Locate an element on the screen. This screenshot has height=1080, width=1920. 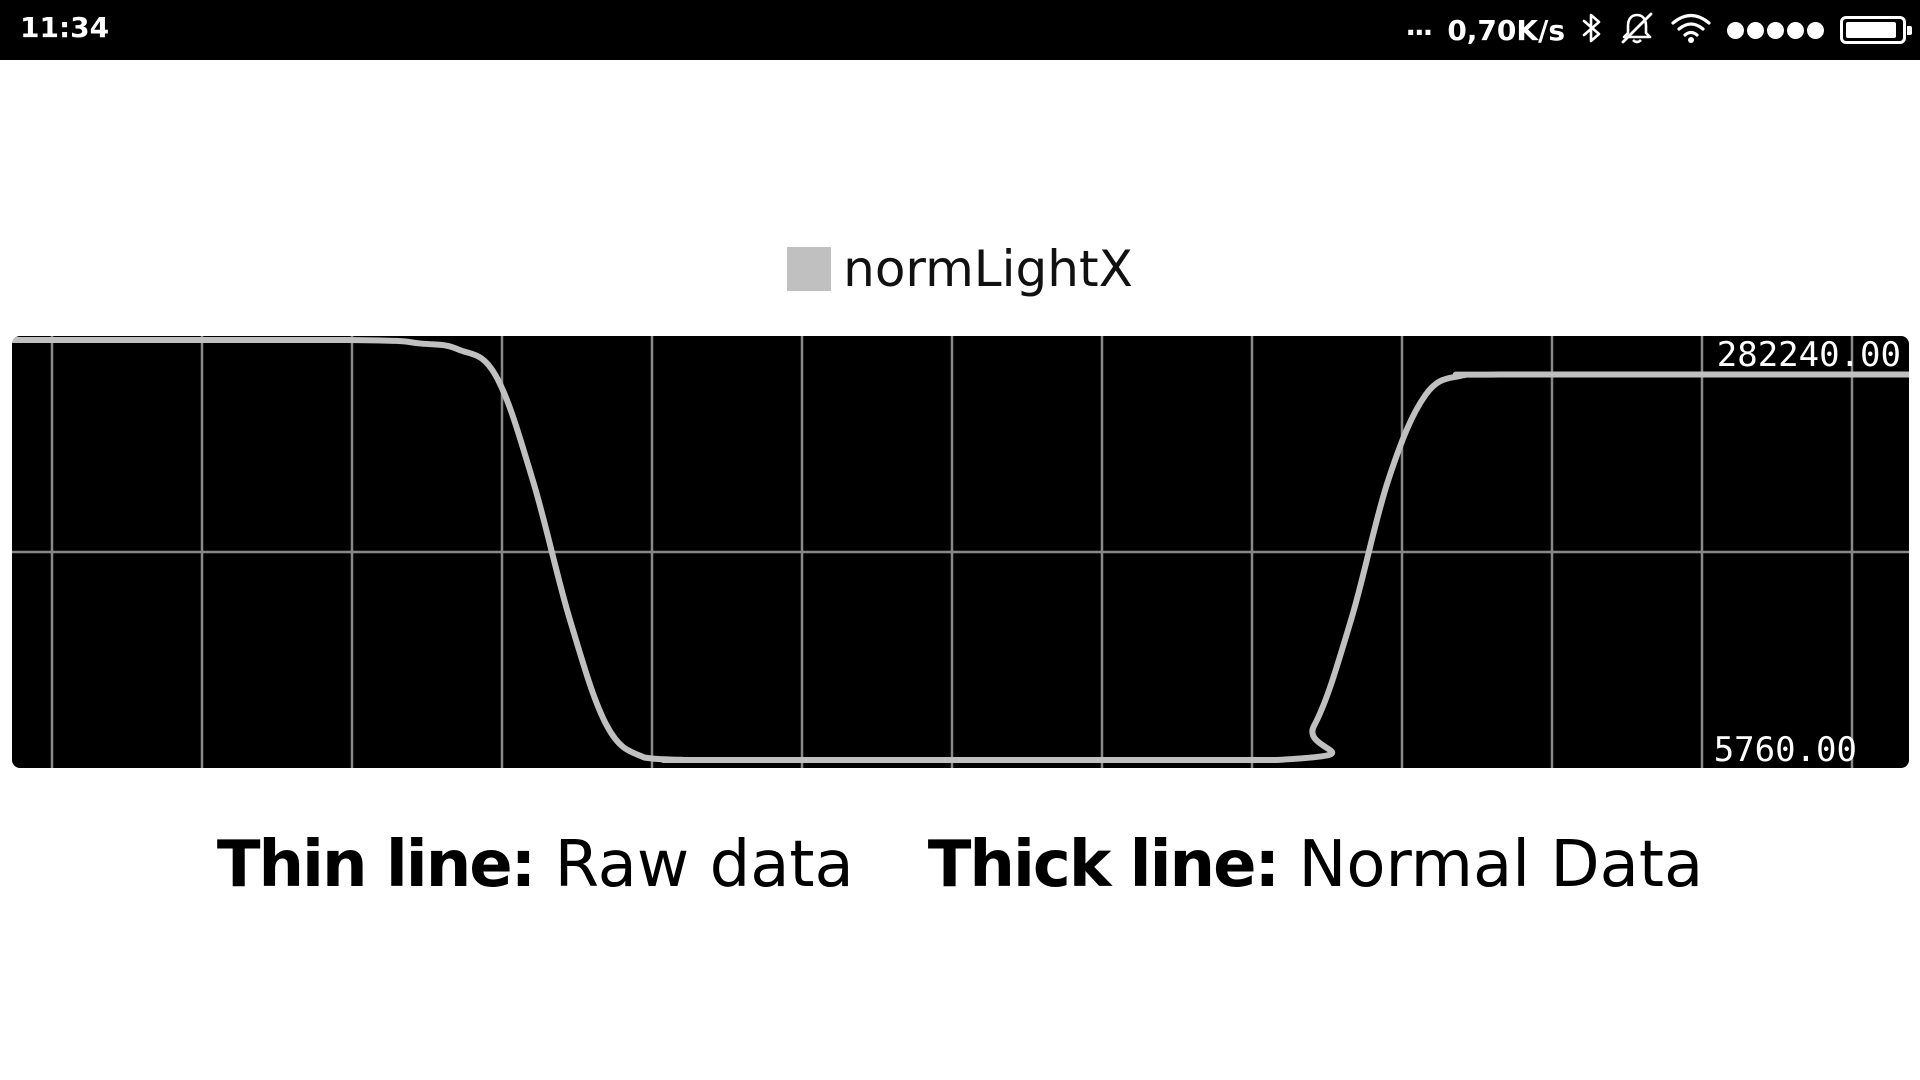
status-time: 11:34 is located at coordinates (65, 27).